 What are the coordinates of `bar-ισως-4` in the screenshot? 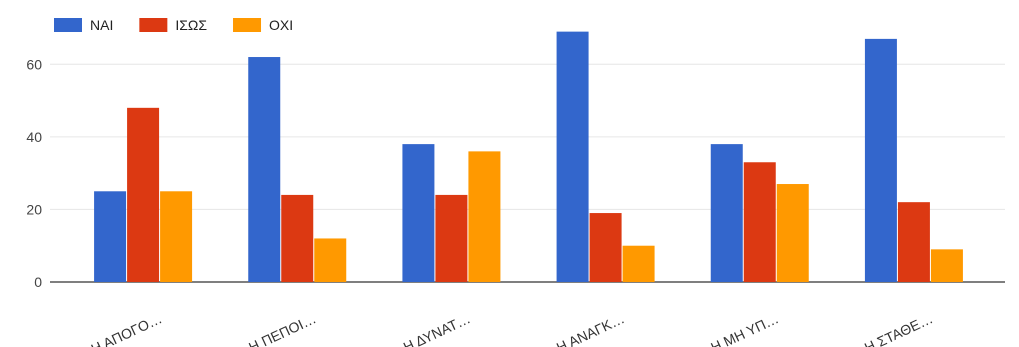 It's located at (605, 247).